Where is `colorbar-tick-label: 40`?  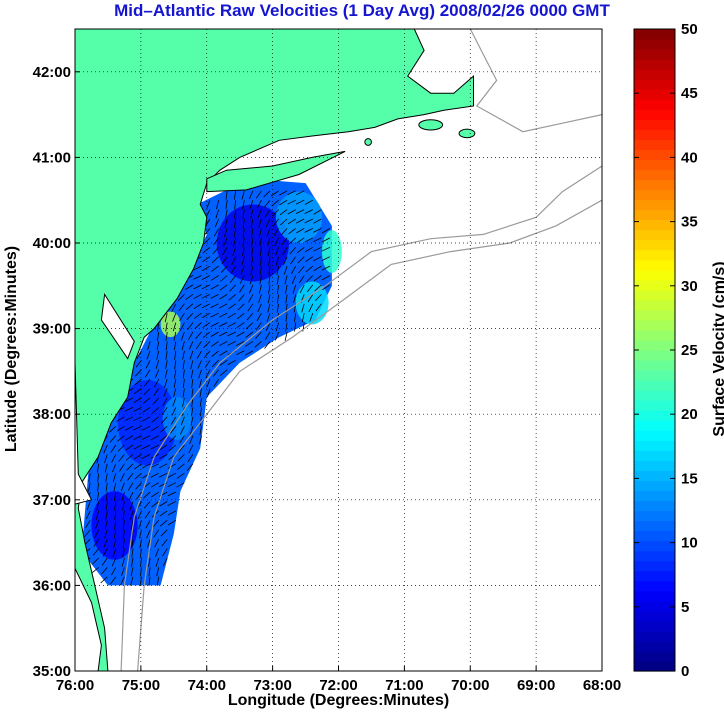
colorbar-tick-label: 40 is located at coordinates (689, 157).